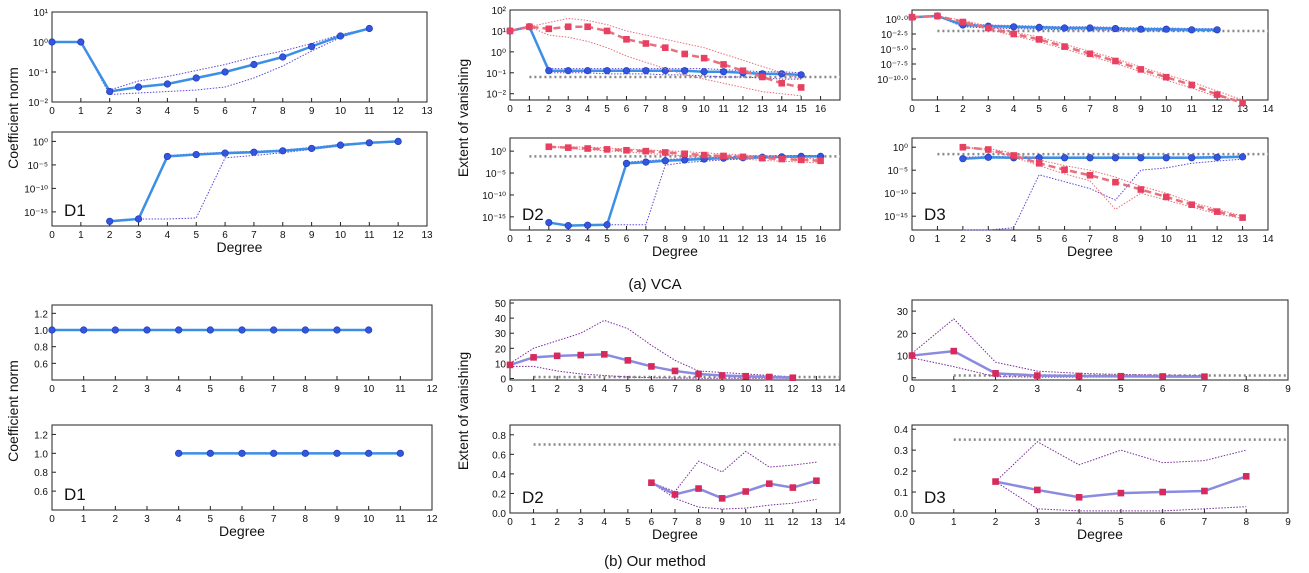 Image resolution: width=1309 pixels, height=573 pixels. I want to click on x-axis-label: Degree, so click(1100, 534).